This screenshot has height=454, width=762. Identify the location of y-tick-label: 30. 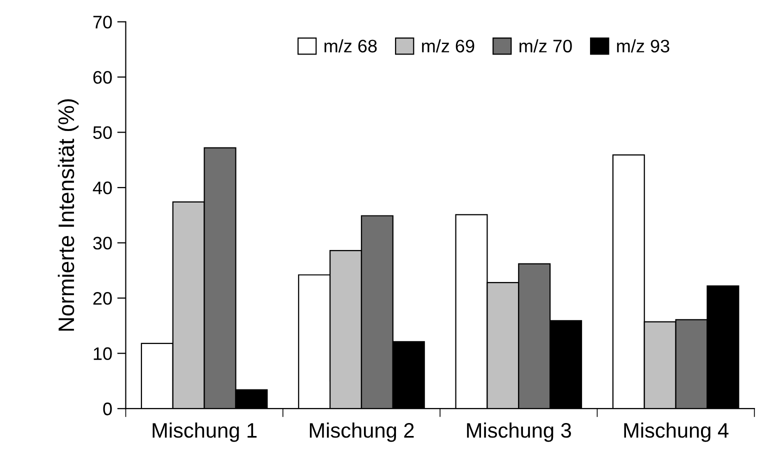
(102, 243).